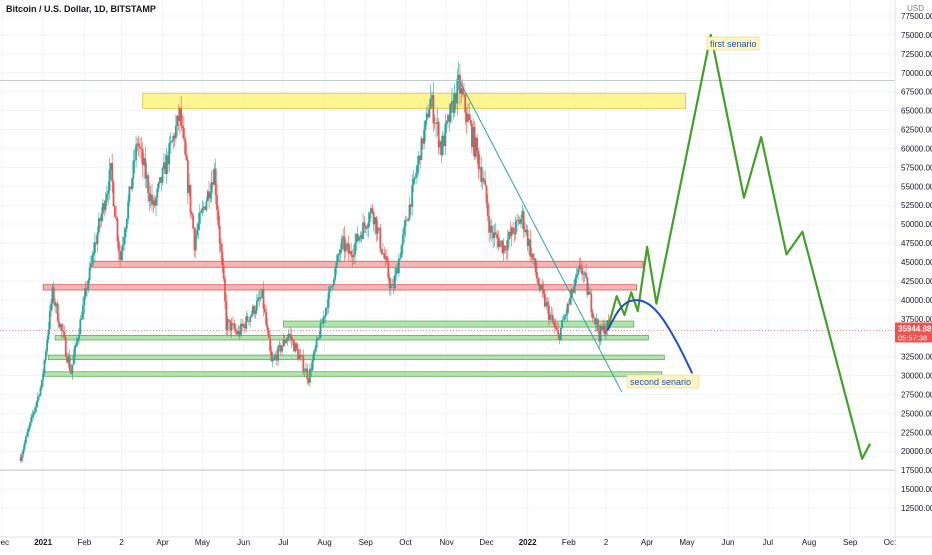 This screenshot has height=555, width=932. Describe the element at coordinates (202, 542) in the screenshot. I see `x-tick-label: May` at that location.